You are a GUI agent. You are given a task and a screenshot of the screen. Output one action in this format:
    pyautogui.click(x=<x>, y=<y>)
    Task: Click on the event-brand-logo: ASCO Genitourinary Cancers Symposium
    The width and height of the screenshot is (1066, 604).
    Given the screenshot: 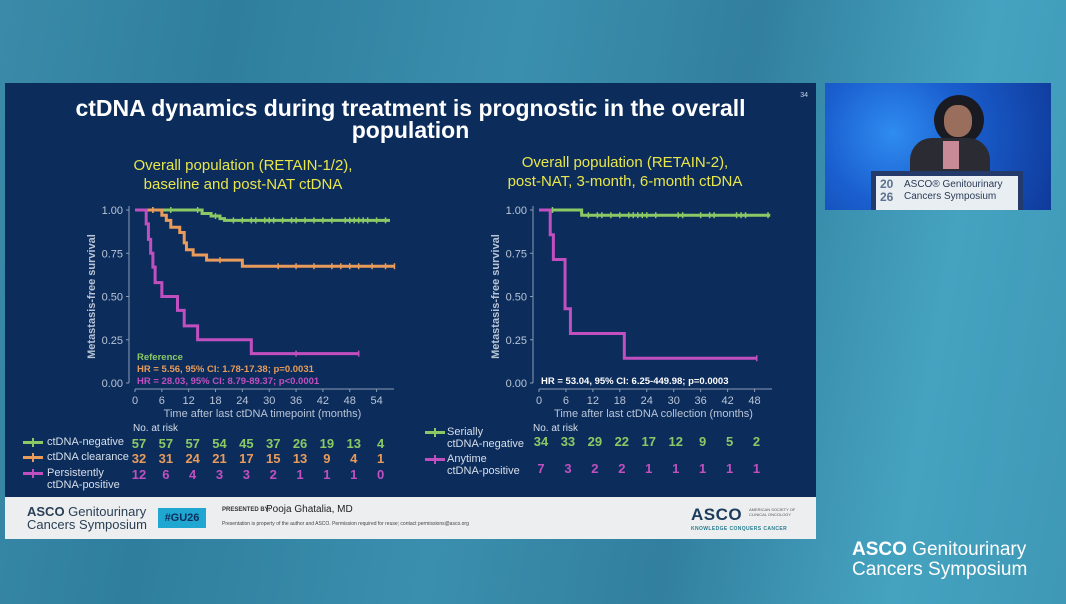 What is the action you would take?
    pyautogui.click(x=939, y=560)
    